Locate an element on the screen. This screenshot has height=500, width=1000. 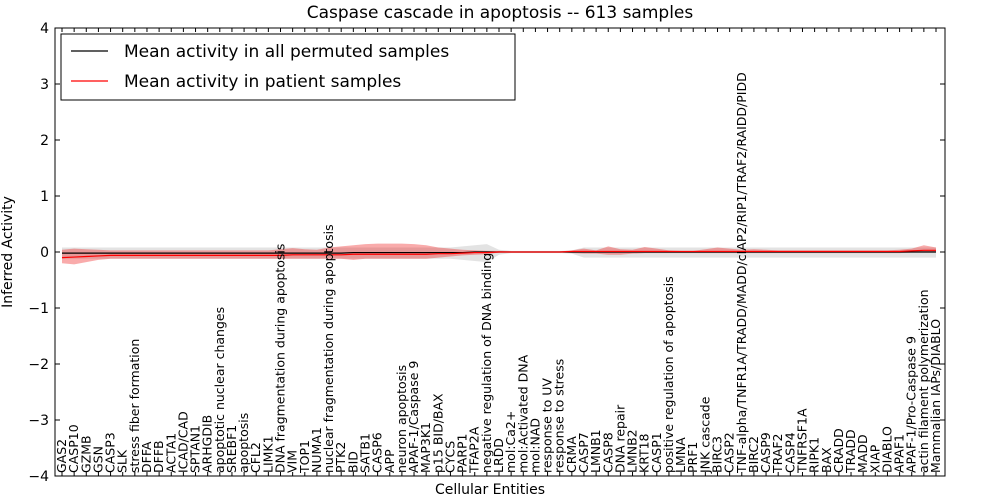
x-tick-label: stress fiber formation is located at coordinates (134, 406).